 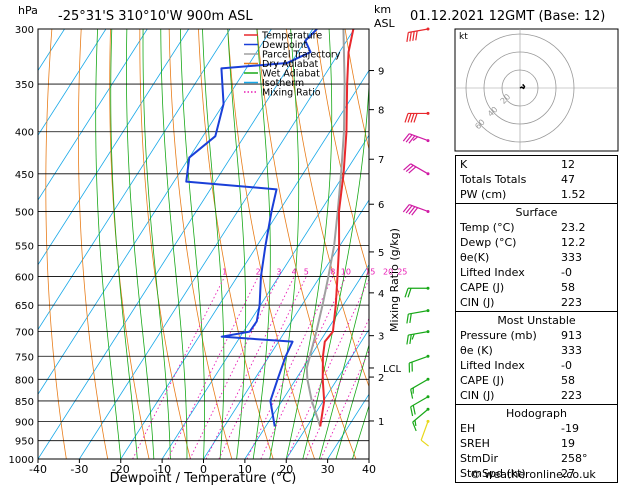 I want to click on section-title: Most Unstable, so click(x=536, y=320).